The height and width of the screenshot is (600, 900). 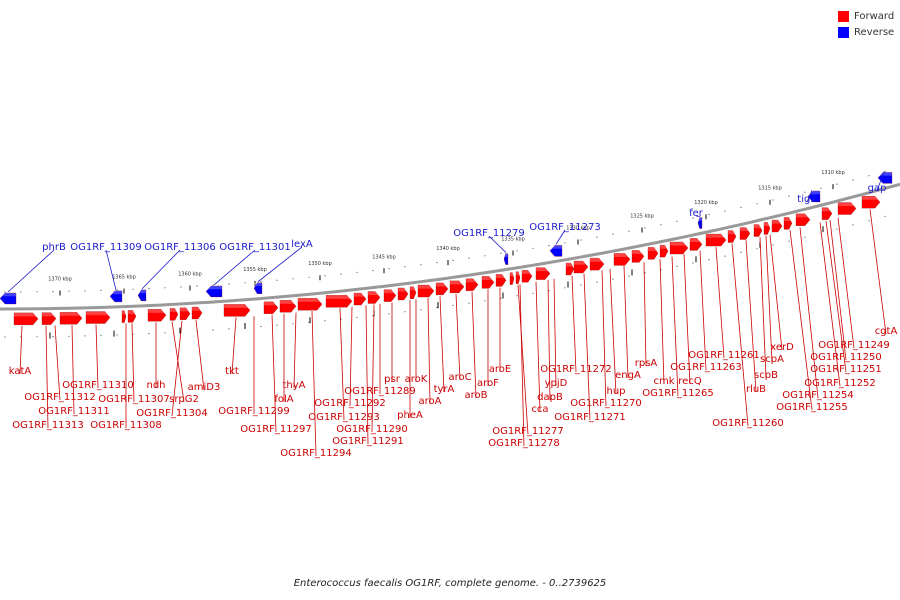 What do you see at coordinates (528, 431) in the screenshot?
I see `forward-gene-label: OG1RF_11277` at bounding box center [528, 431].